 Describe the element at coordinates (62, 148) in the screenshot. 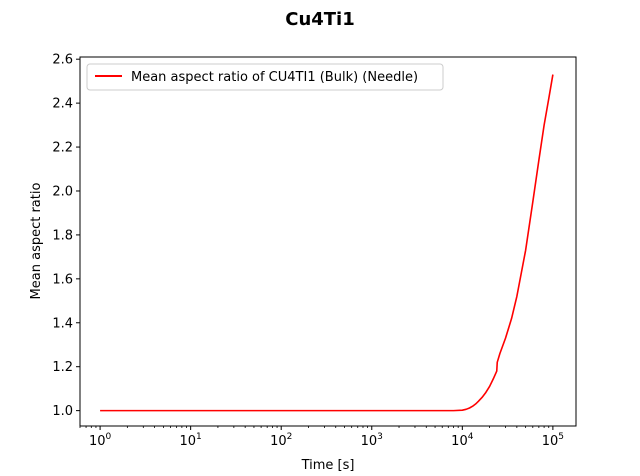

I see `y-tick-label: 2.2` at that location.